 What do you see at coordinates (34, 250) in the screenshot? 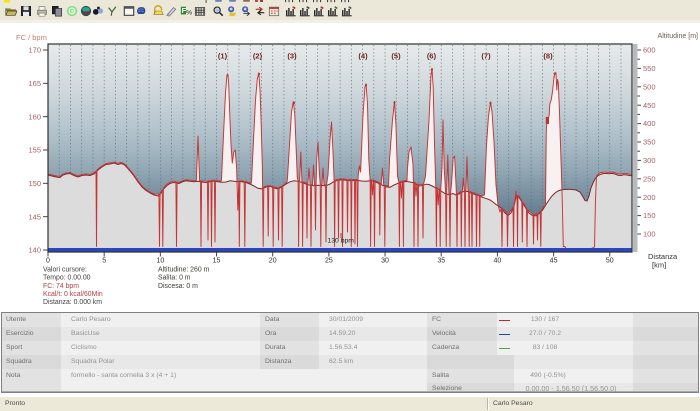
I see `svg-text: 140` at bounding box center [34, 250].